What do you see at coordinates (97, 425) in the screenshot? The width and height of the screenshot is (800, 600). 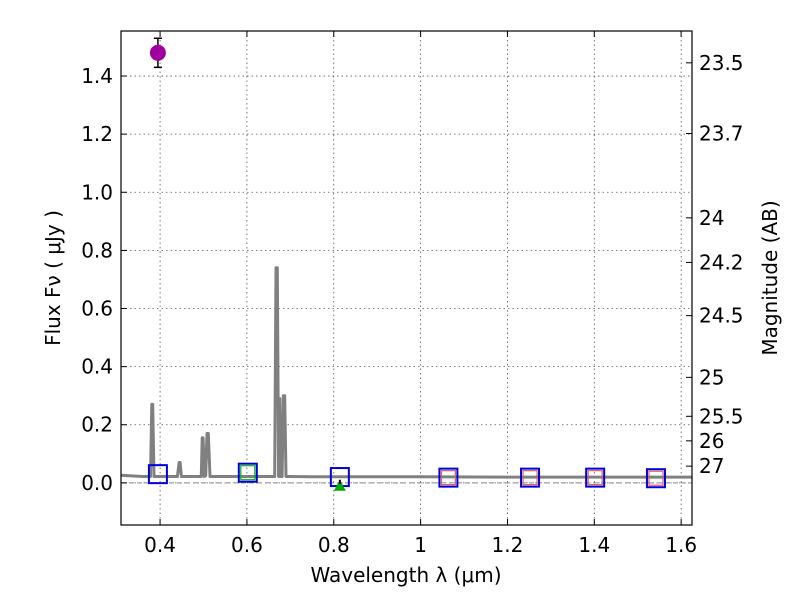 I see `y-tick-label: 0.2` at bounding box center [97, 425].